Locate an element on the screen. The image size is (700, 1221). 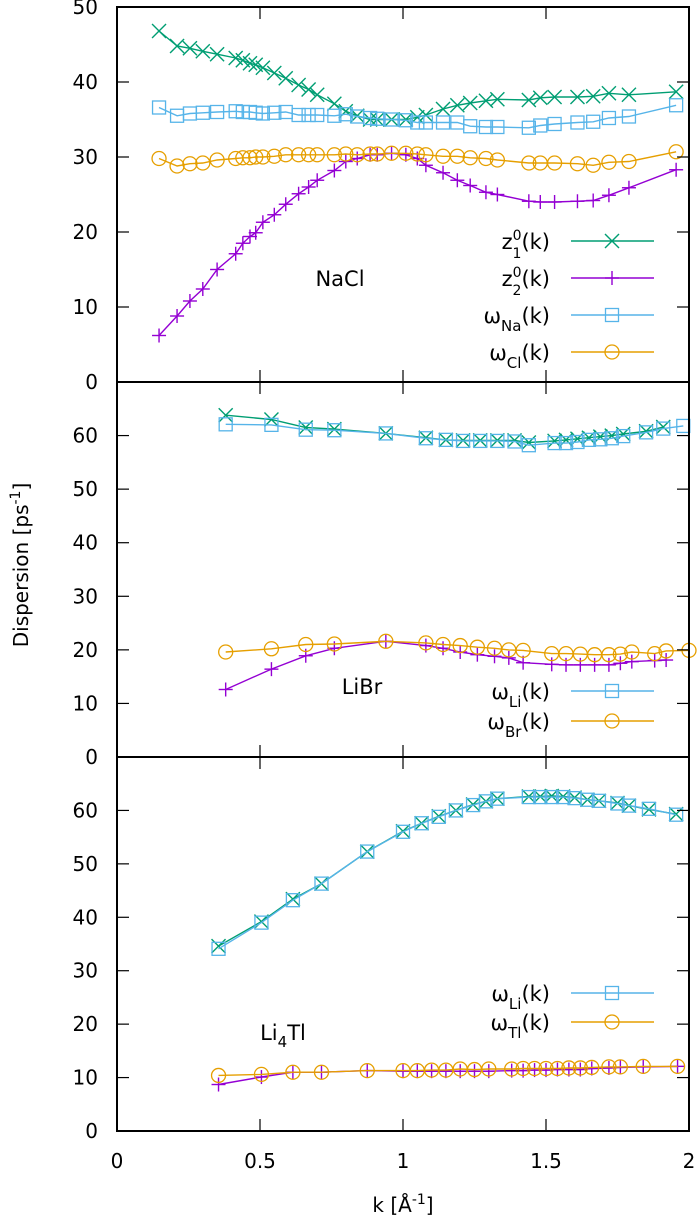
legend-label-sup: 0 is located at coordinates (517, 236).